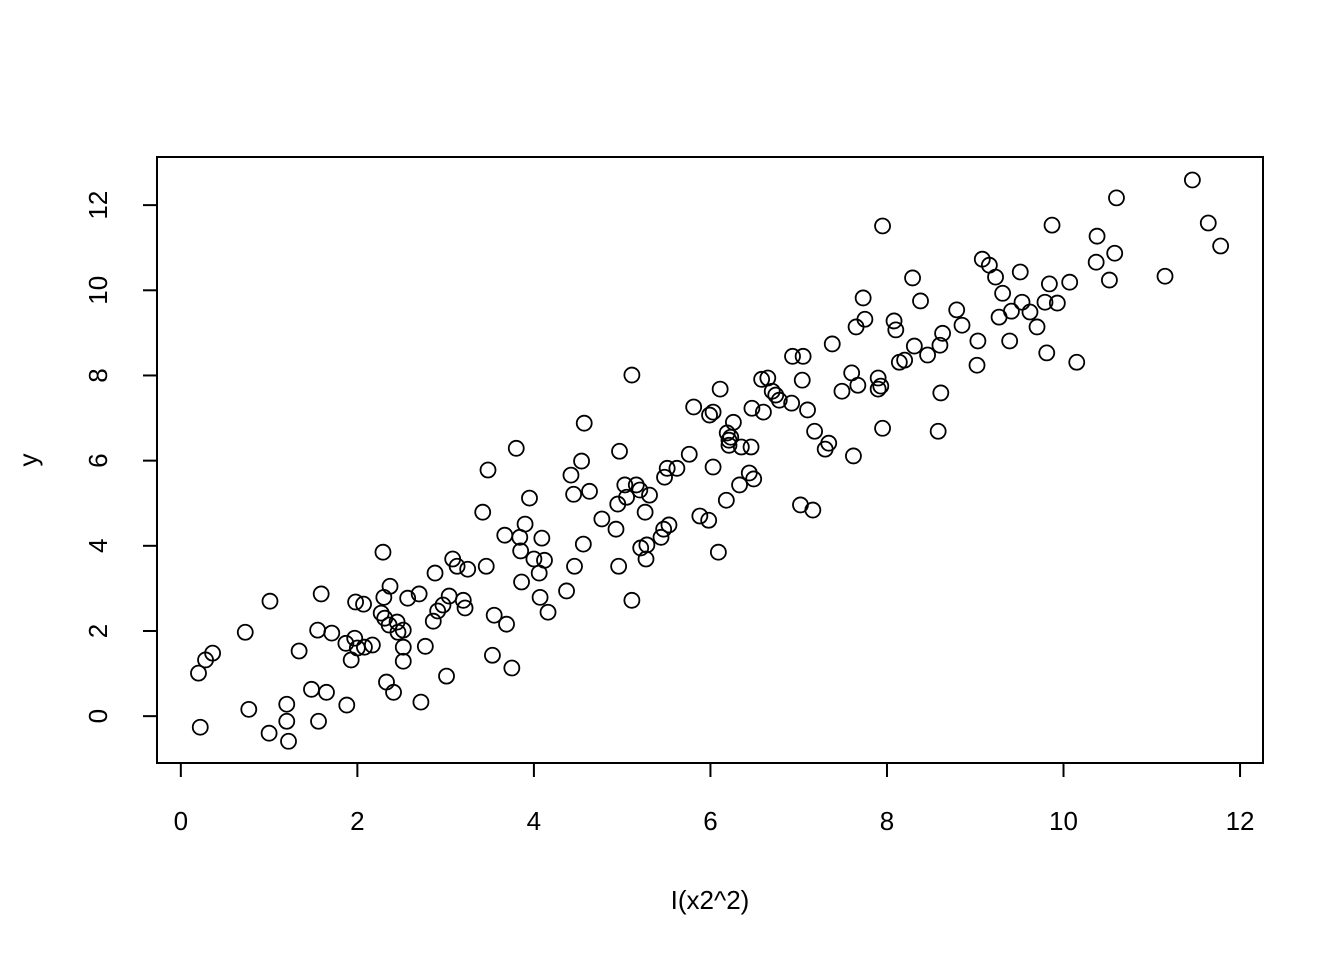  Describe the element at coordinates (98, 460) in the screenshot. I see `y-tick-label: 6` at that location.